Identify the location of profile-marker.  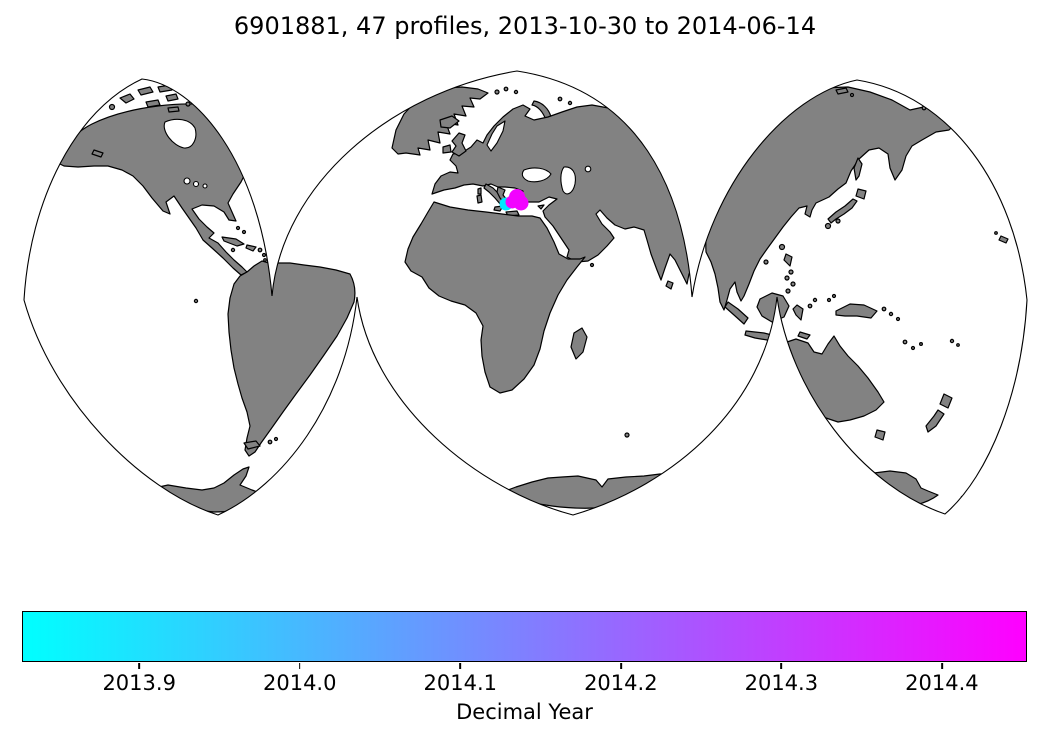
(512, 202).